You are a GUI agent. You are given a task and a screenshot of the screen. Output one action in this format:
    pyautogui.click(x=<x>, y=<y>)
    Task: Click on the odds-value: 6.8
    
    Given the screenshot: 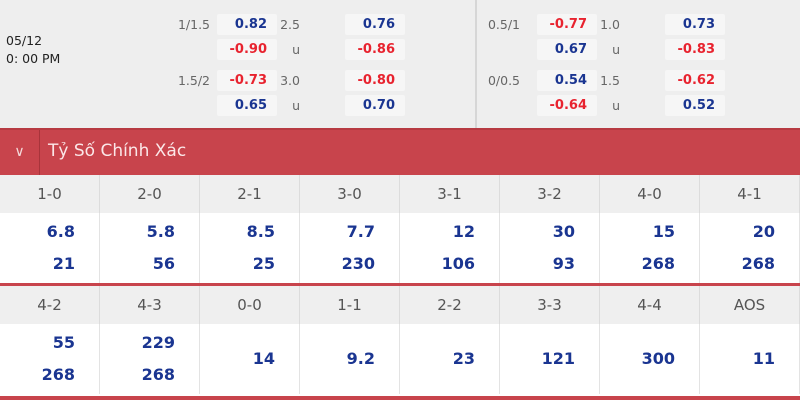 What is the action you would take?
    pyautogui.click(x=60, y=231)
    